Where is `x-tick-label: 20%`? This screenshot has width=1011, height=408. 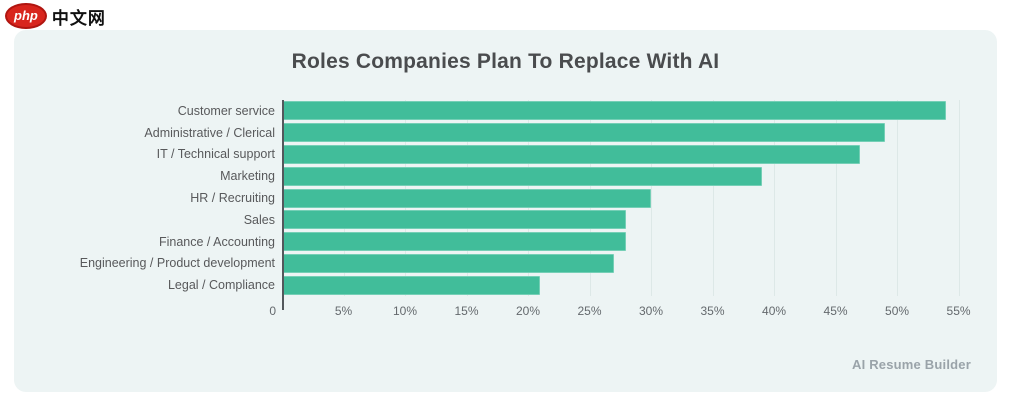
x-tick-label: 20% is located at coordinates (528, 311).